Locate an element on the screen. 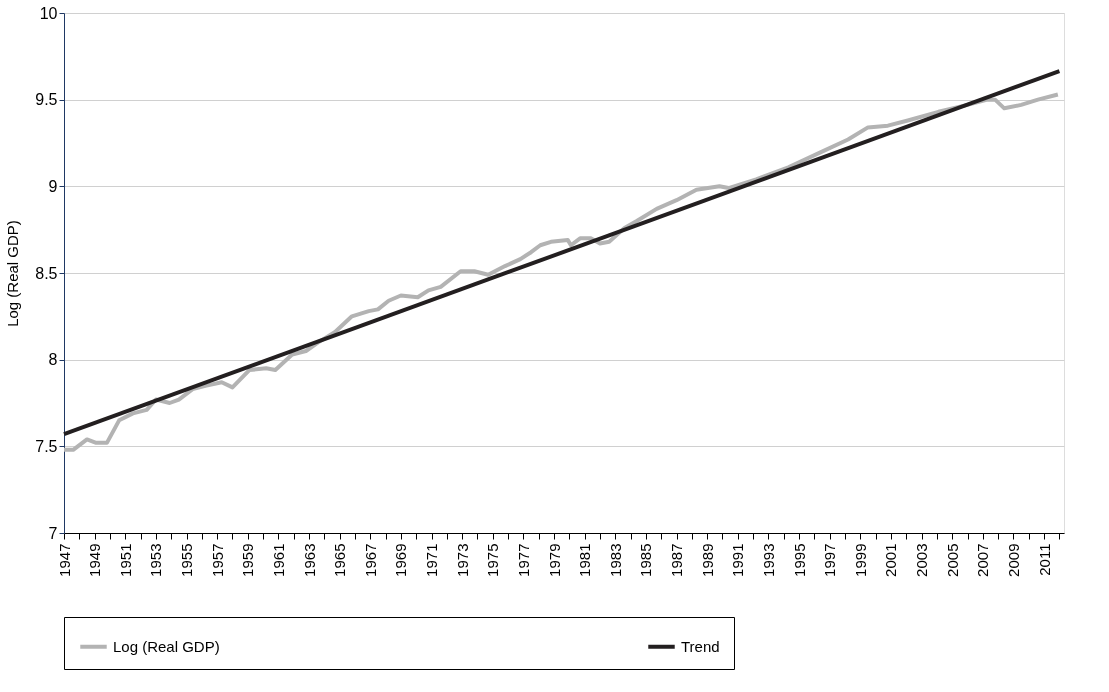 Image resolution: width=1109 pixels, height=692 pixels. y-axis-title: Log (Real GDP) is located at coordinates (13, 273).